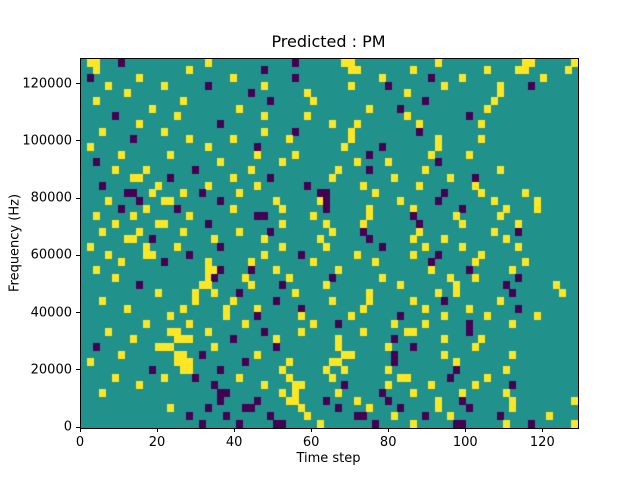 The width and height of the screenshot is (640, 480). What do you see at coordinates (80, 442) in the screenshot?
I see `x-tick-label: 0` at bounding box center [80, 442].